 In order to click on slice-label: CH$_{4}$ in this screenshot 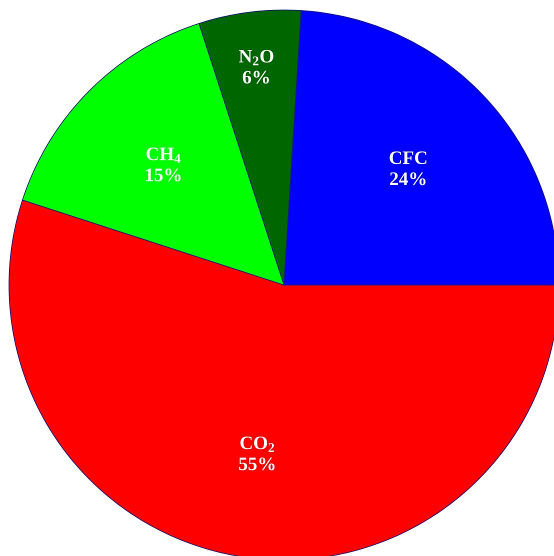, I will do `click(163, 155)`.